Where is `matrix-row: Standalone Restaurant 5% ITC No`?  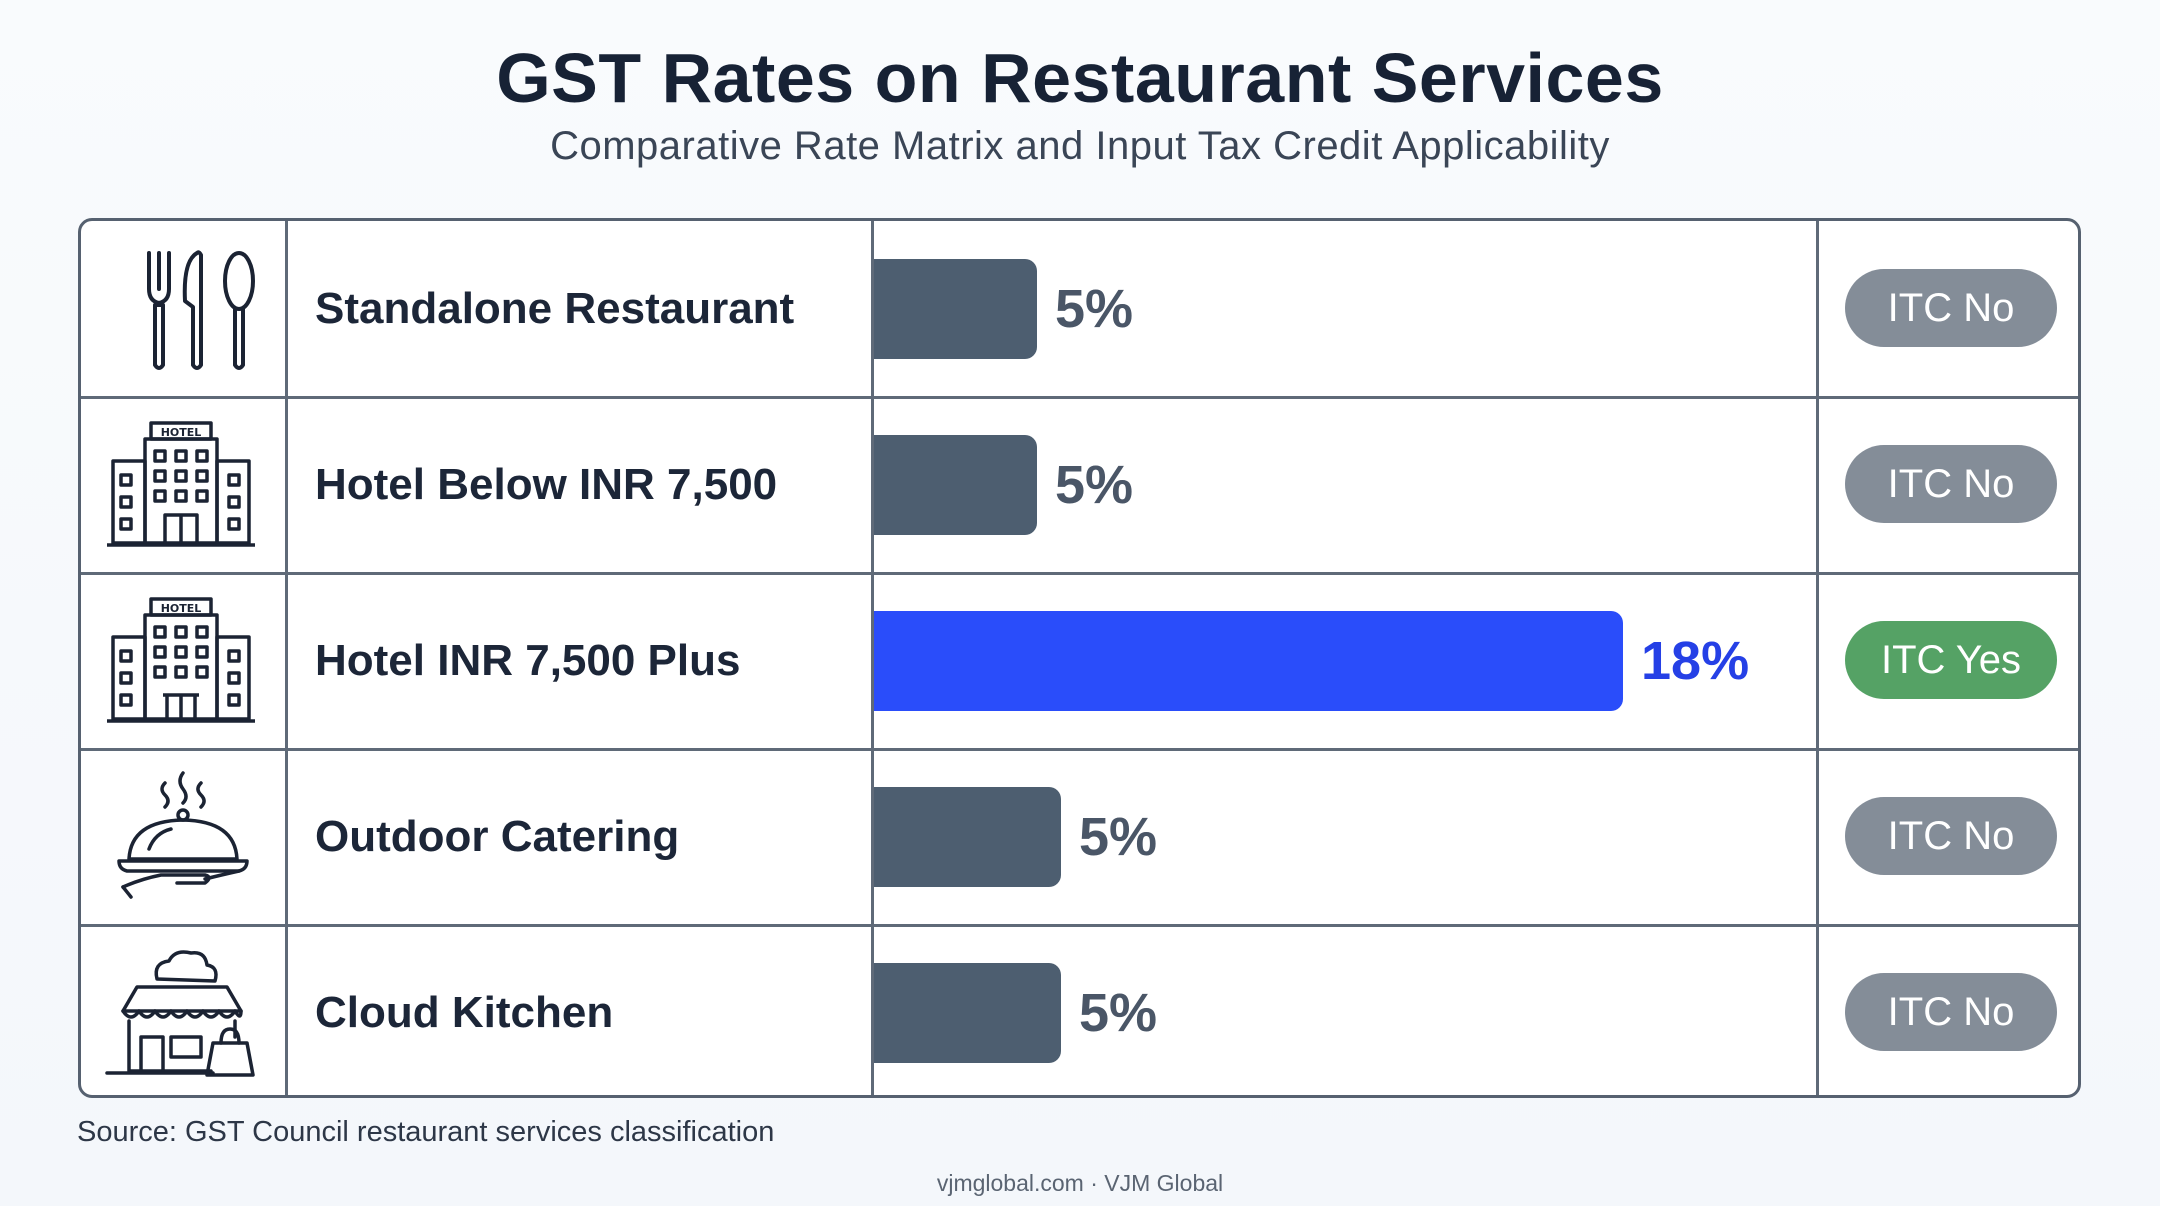 matrix-row: Standalone Restaurant 5% ITC No is located at coordinates (1079, 309).